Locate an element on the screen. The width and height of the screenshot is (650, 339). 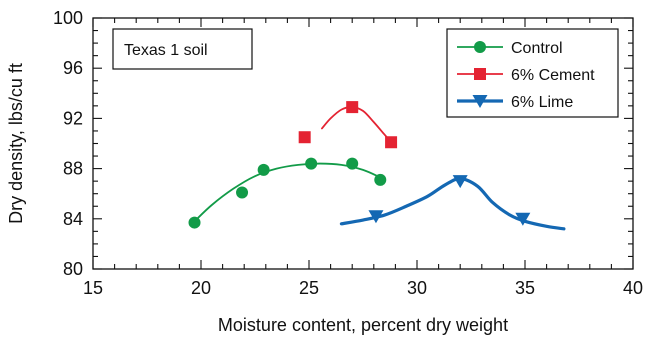
y-tick-label: 92 is located at coordinates (73, 118).